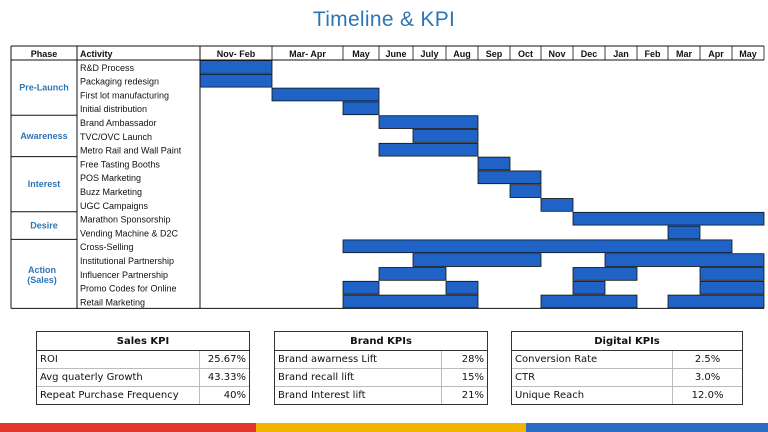 The image size is (768, 432). Describe the element at coordinates (464, 359) in the screenshot. I see `kpi-value: 28%` at that location.